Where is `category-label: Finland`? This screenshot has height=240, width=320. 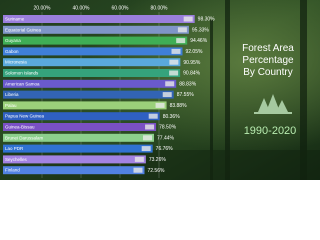
category-label: Finland is located at coordinates (12, 170).